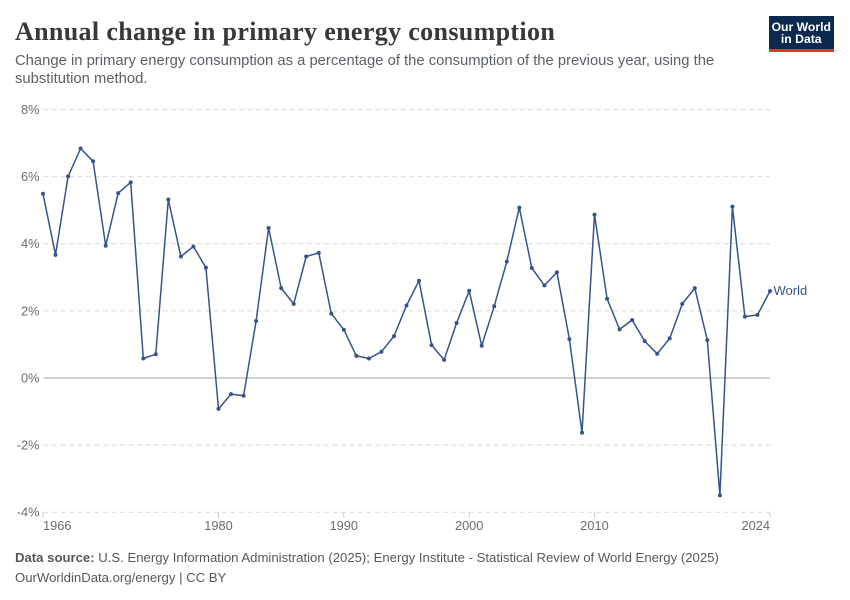 Image resolution: width=850 pixels, height=600 pixels. What do you see at coordinates (756, 525) in the screenshot?
I see `svg-text: 2024` at bounding box center [756, 525].